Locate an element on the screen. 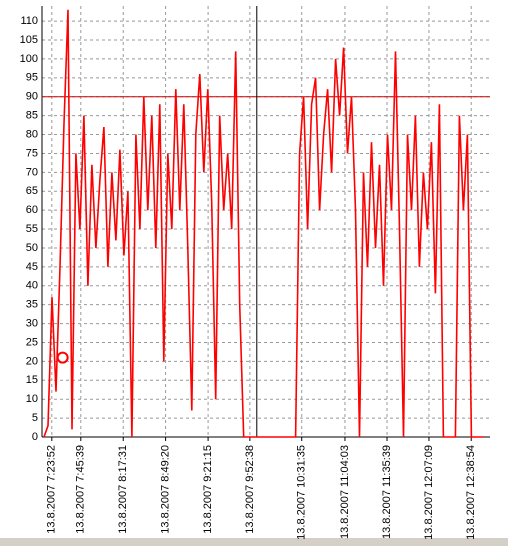 The height and width of the screenshot is (546, 508). y-tick-label: 0 is located at coordinates (35, 437).